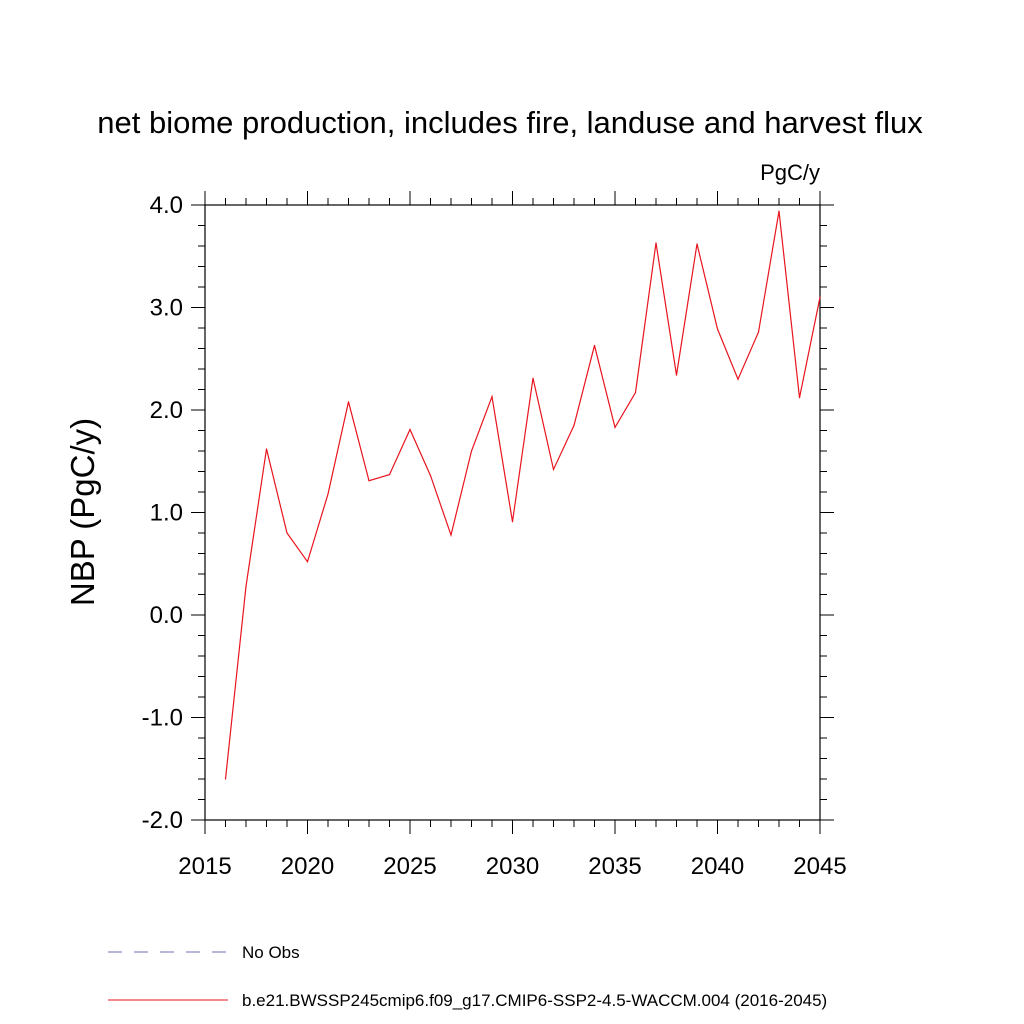 This screenshot has width=1024, height=1024. I want to click on y-tick-labels: 4.0 3.0 2.0 1.0 0.0 -1.0 -2.0, so click(162, 513).